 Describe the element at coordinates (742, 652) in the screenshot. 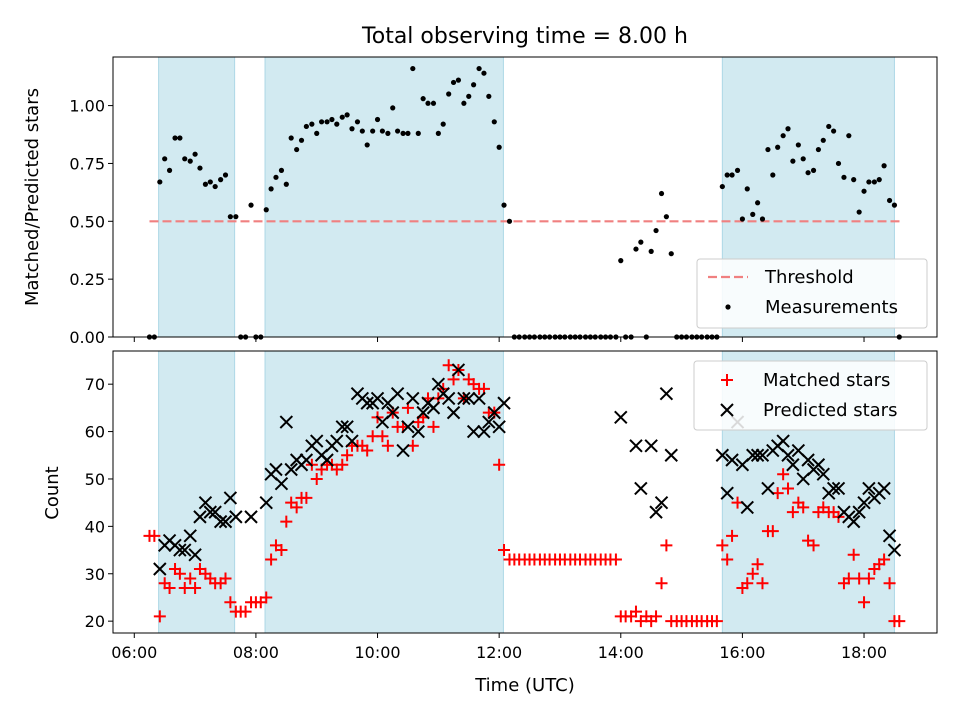

I see `x-tick-label: 16:00` at that location.